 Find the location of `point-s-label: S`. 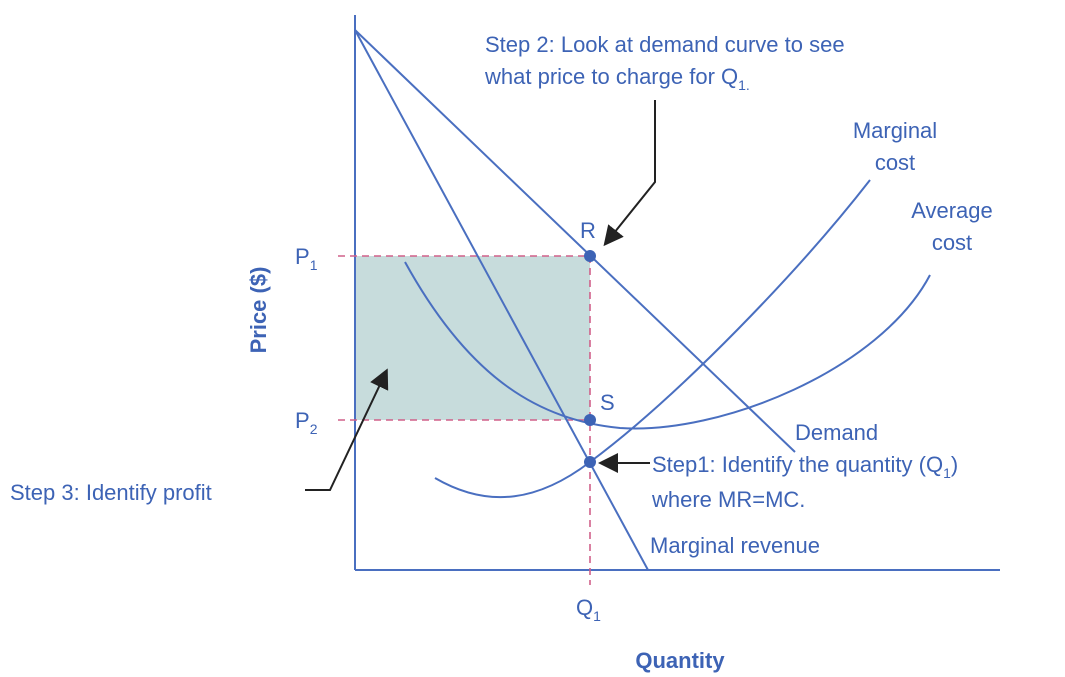

point-s-label: S is located at coordinates (607, 402).